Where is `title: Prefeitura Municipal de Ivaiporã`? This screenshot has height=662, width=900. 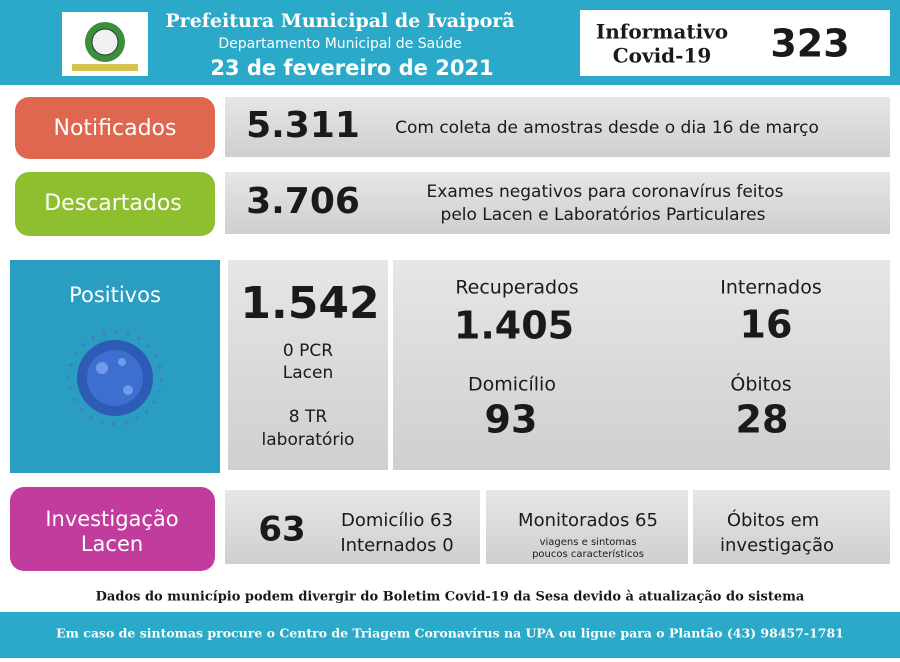
title: Prefeitura Municipal de Ivaiporã is located at coordinates (339, 21).